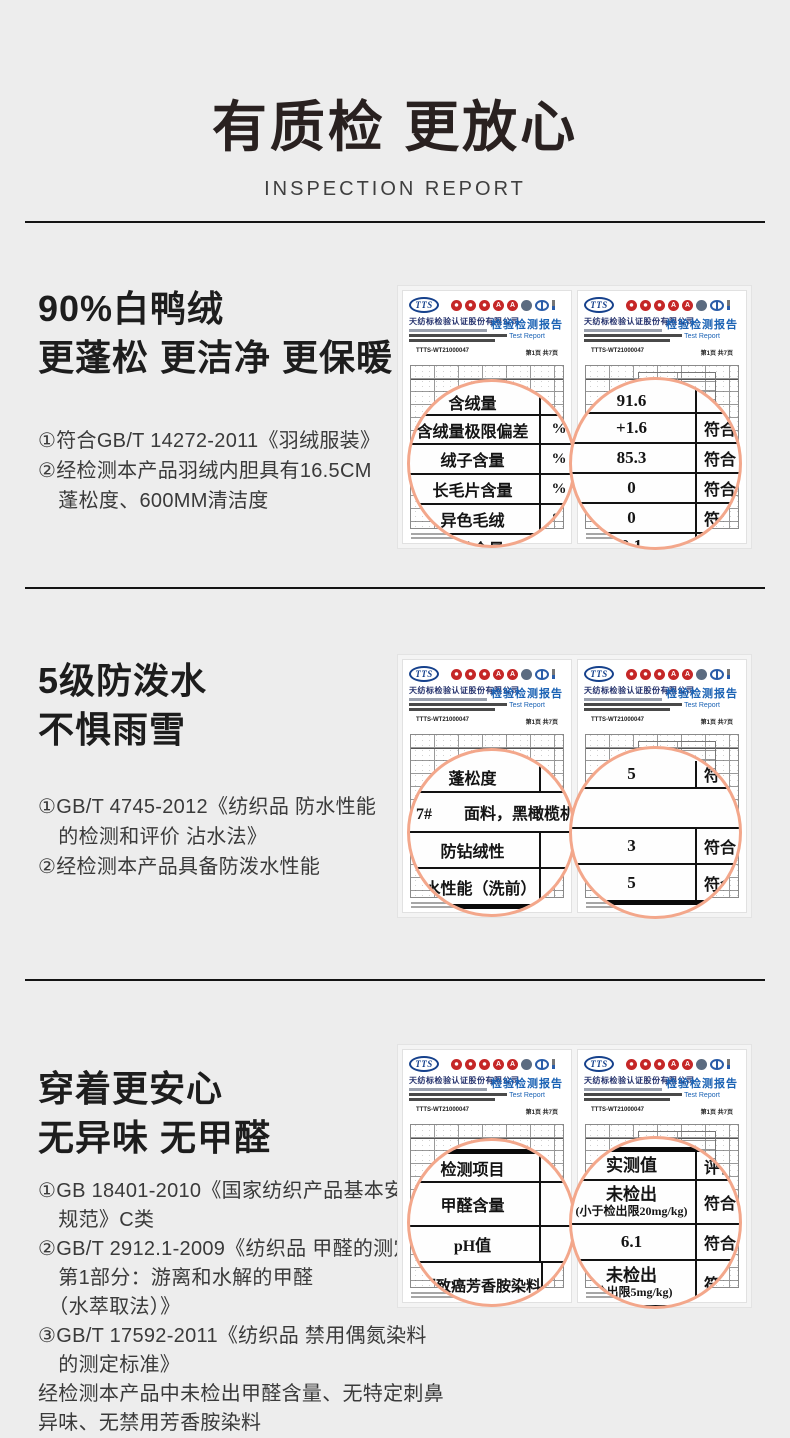  What do you see at coordinates (472, 889) in the screenshot?
I see `zoom-row-label: 防水性能（洗前）` at bounding box center [472, 889].